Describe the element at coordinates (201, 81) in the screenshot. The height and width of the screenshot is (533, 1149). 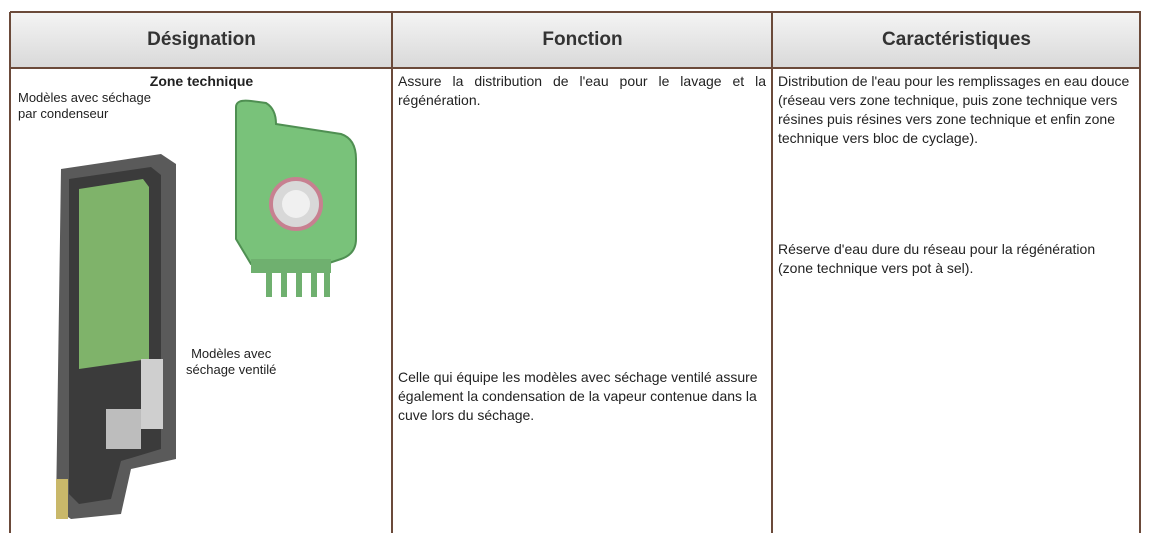
I see `zone-title: Zone technique` at that location.